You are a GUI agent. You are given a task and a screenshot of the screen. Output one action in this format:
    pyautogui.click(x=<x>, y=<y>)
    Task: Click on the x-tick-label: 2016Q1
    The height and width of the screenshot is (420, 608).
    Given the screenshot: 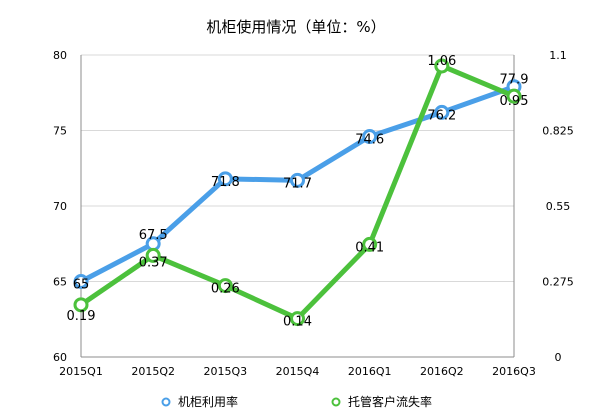 What is the action you would take?
    pyautogui.click(x=370, y=371)
    